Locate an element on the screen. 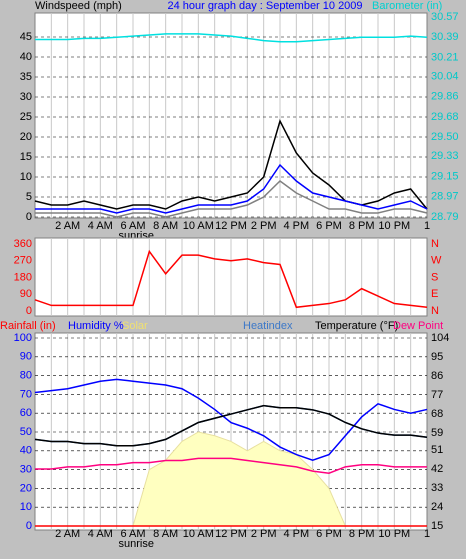  y-tick-label: 180 is located at coordinates (23, 277).